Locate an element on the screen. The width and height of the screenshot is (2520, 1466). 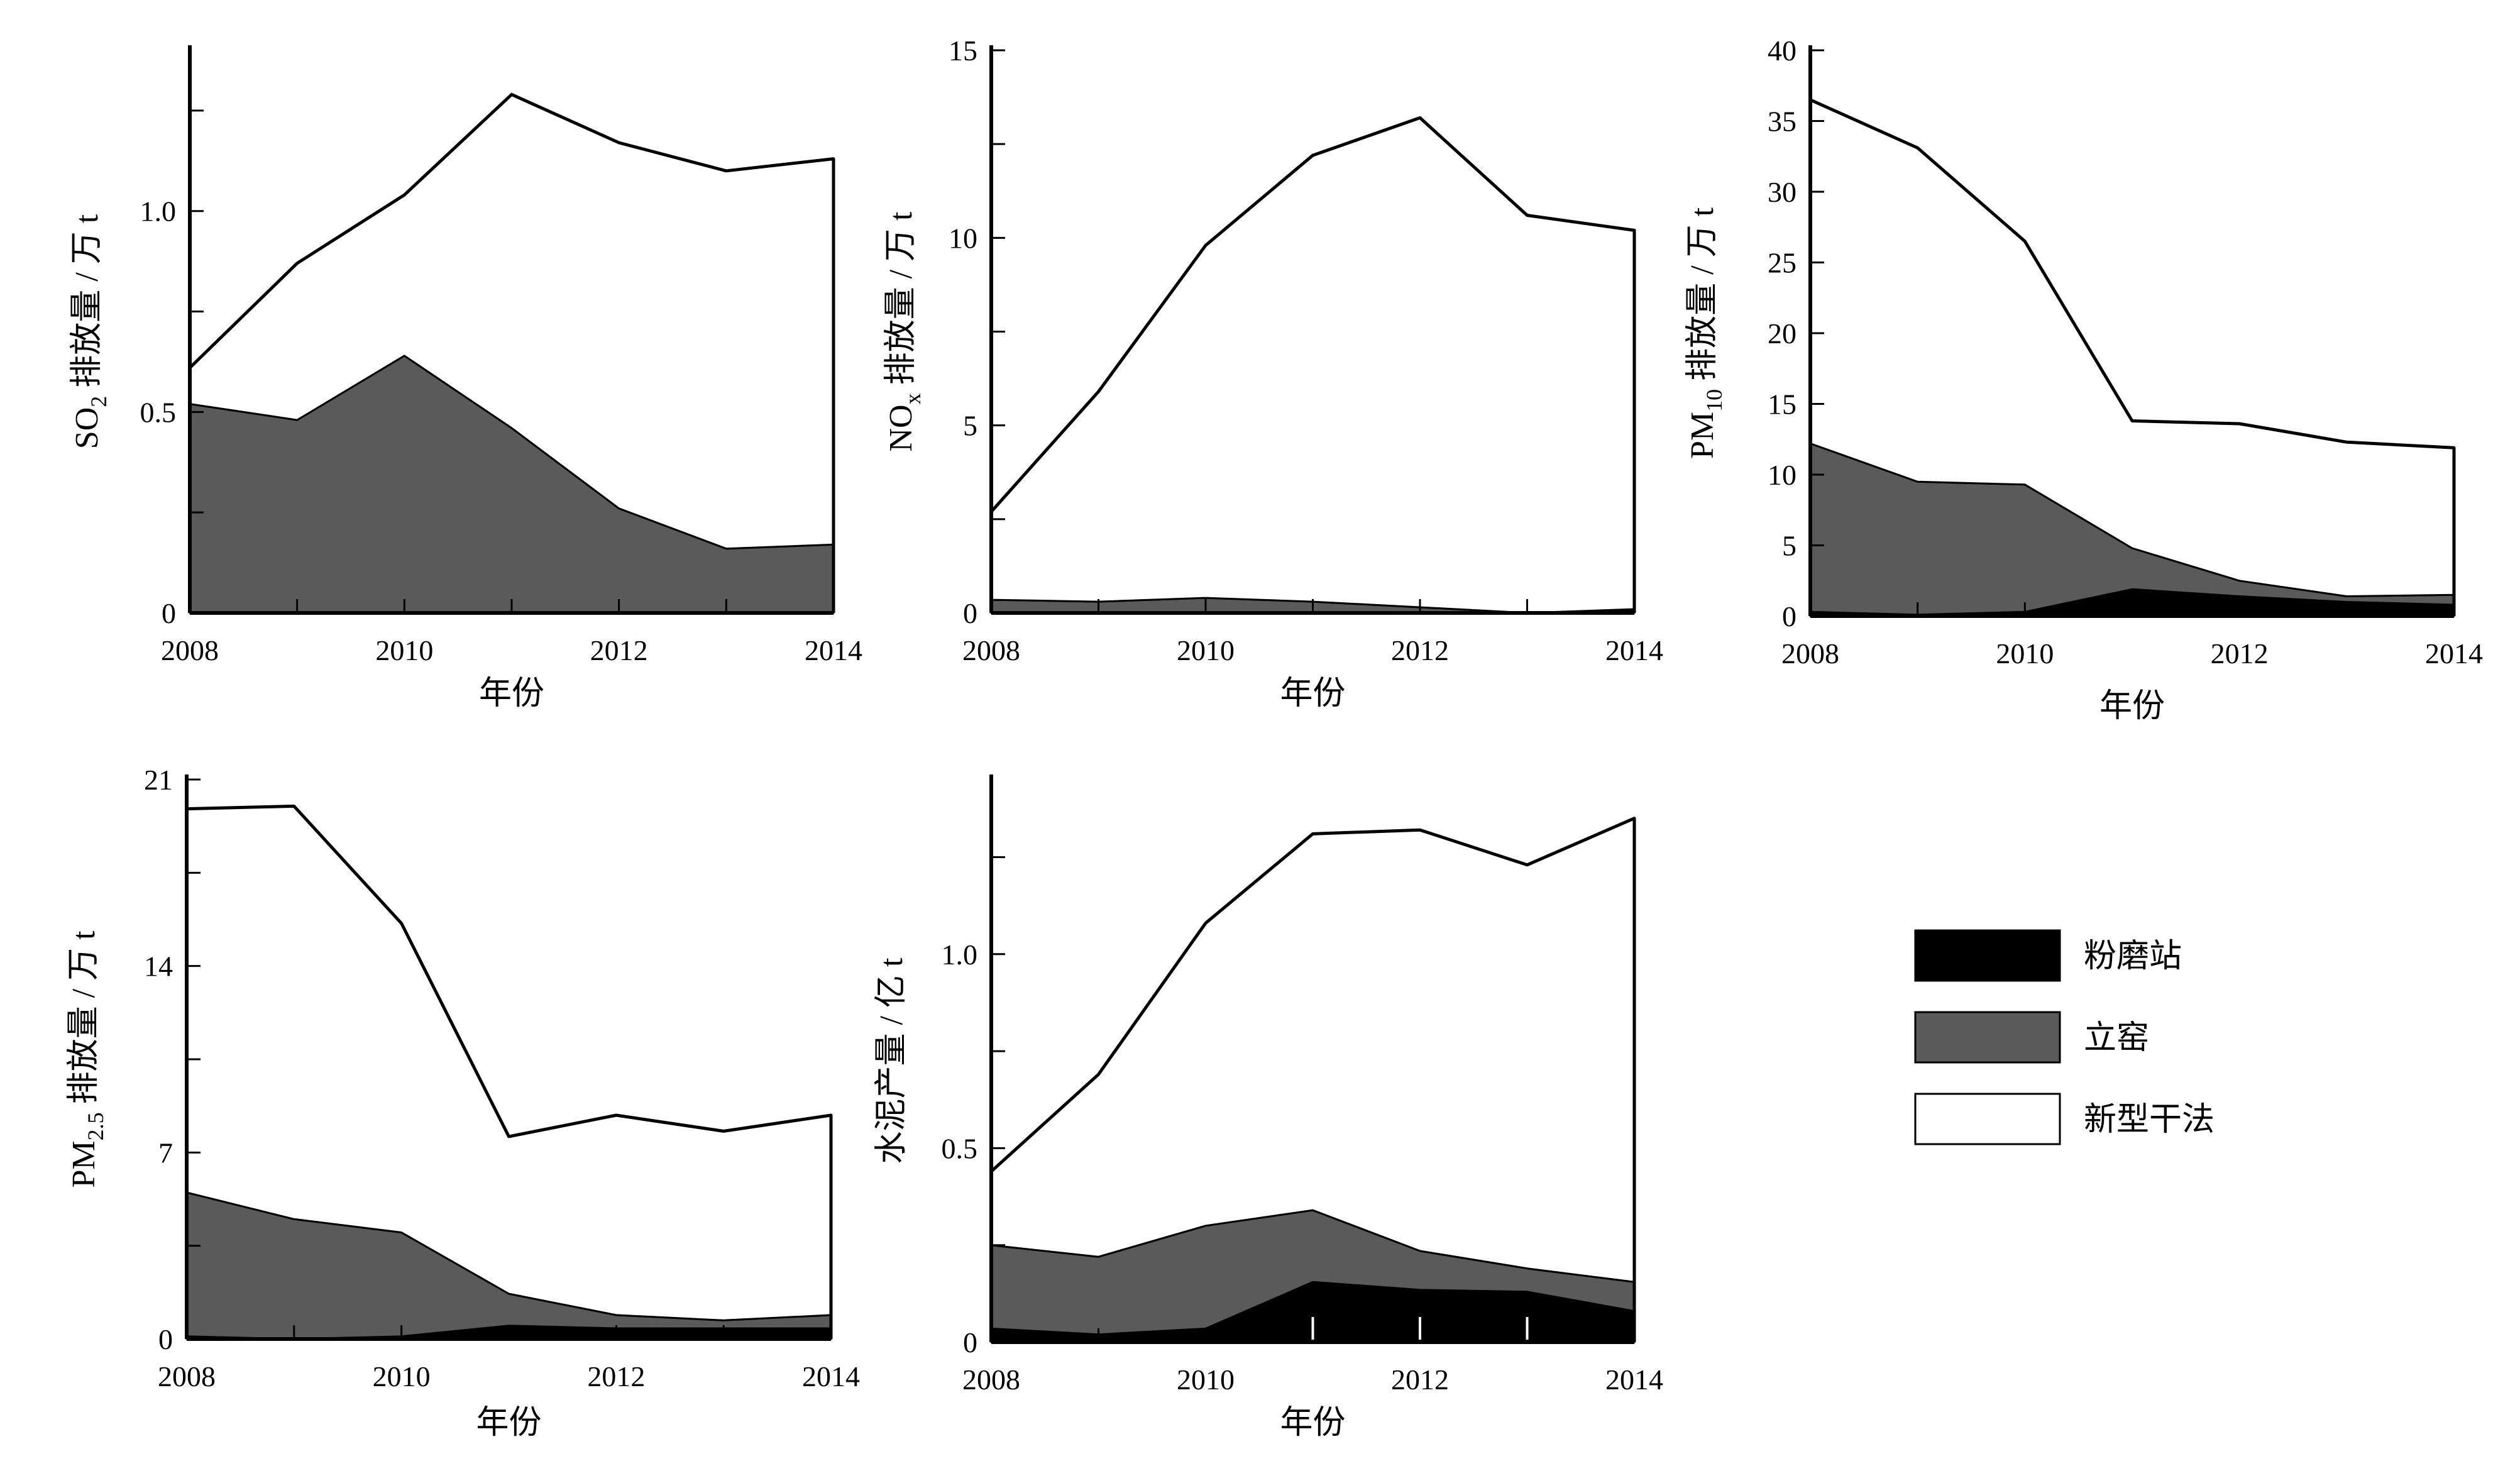
ytick-label-so2-4: 1.0 is located at coordinates (158, 212).